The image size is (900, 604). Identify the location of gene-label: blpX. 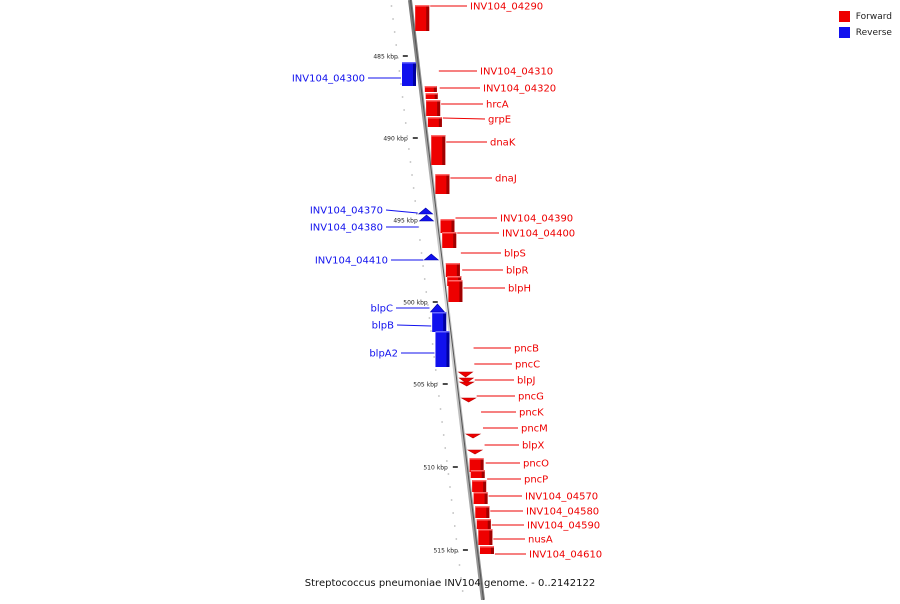
(533, 446).